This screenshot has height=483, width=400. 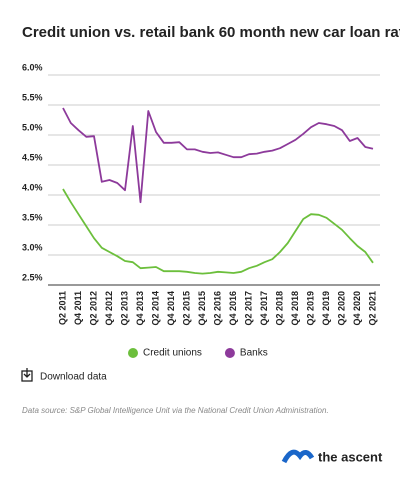 What do you see at coordinates (218, 231) in the screenshot?
I see `series-line` at bounding box center [218, 231].